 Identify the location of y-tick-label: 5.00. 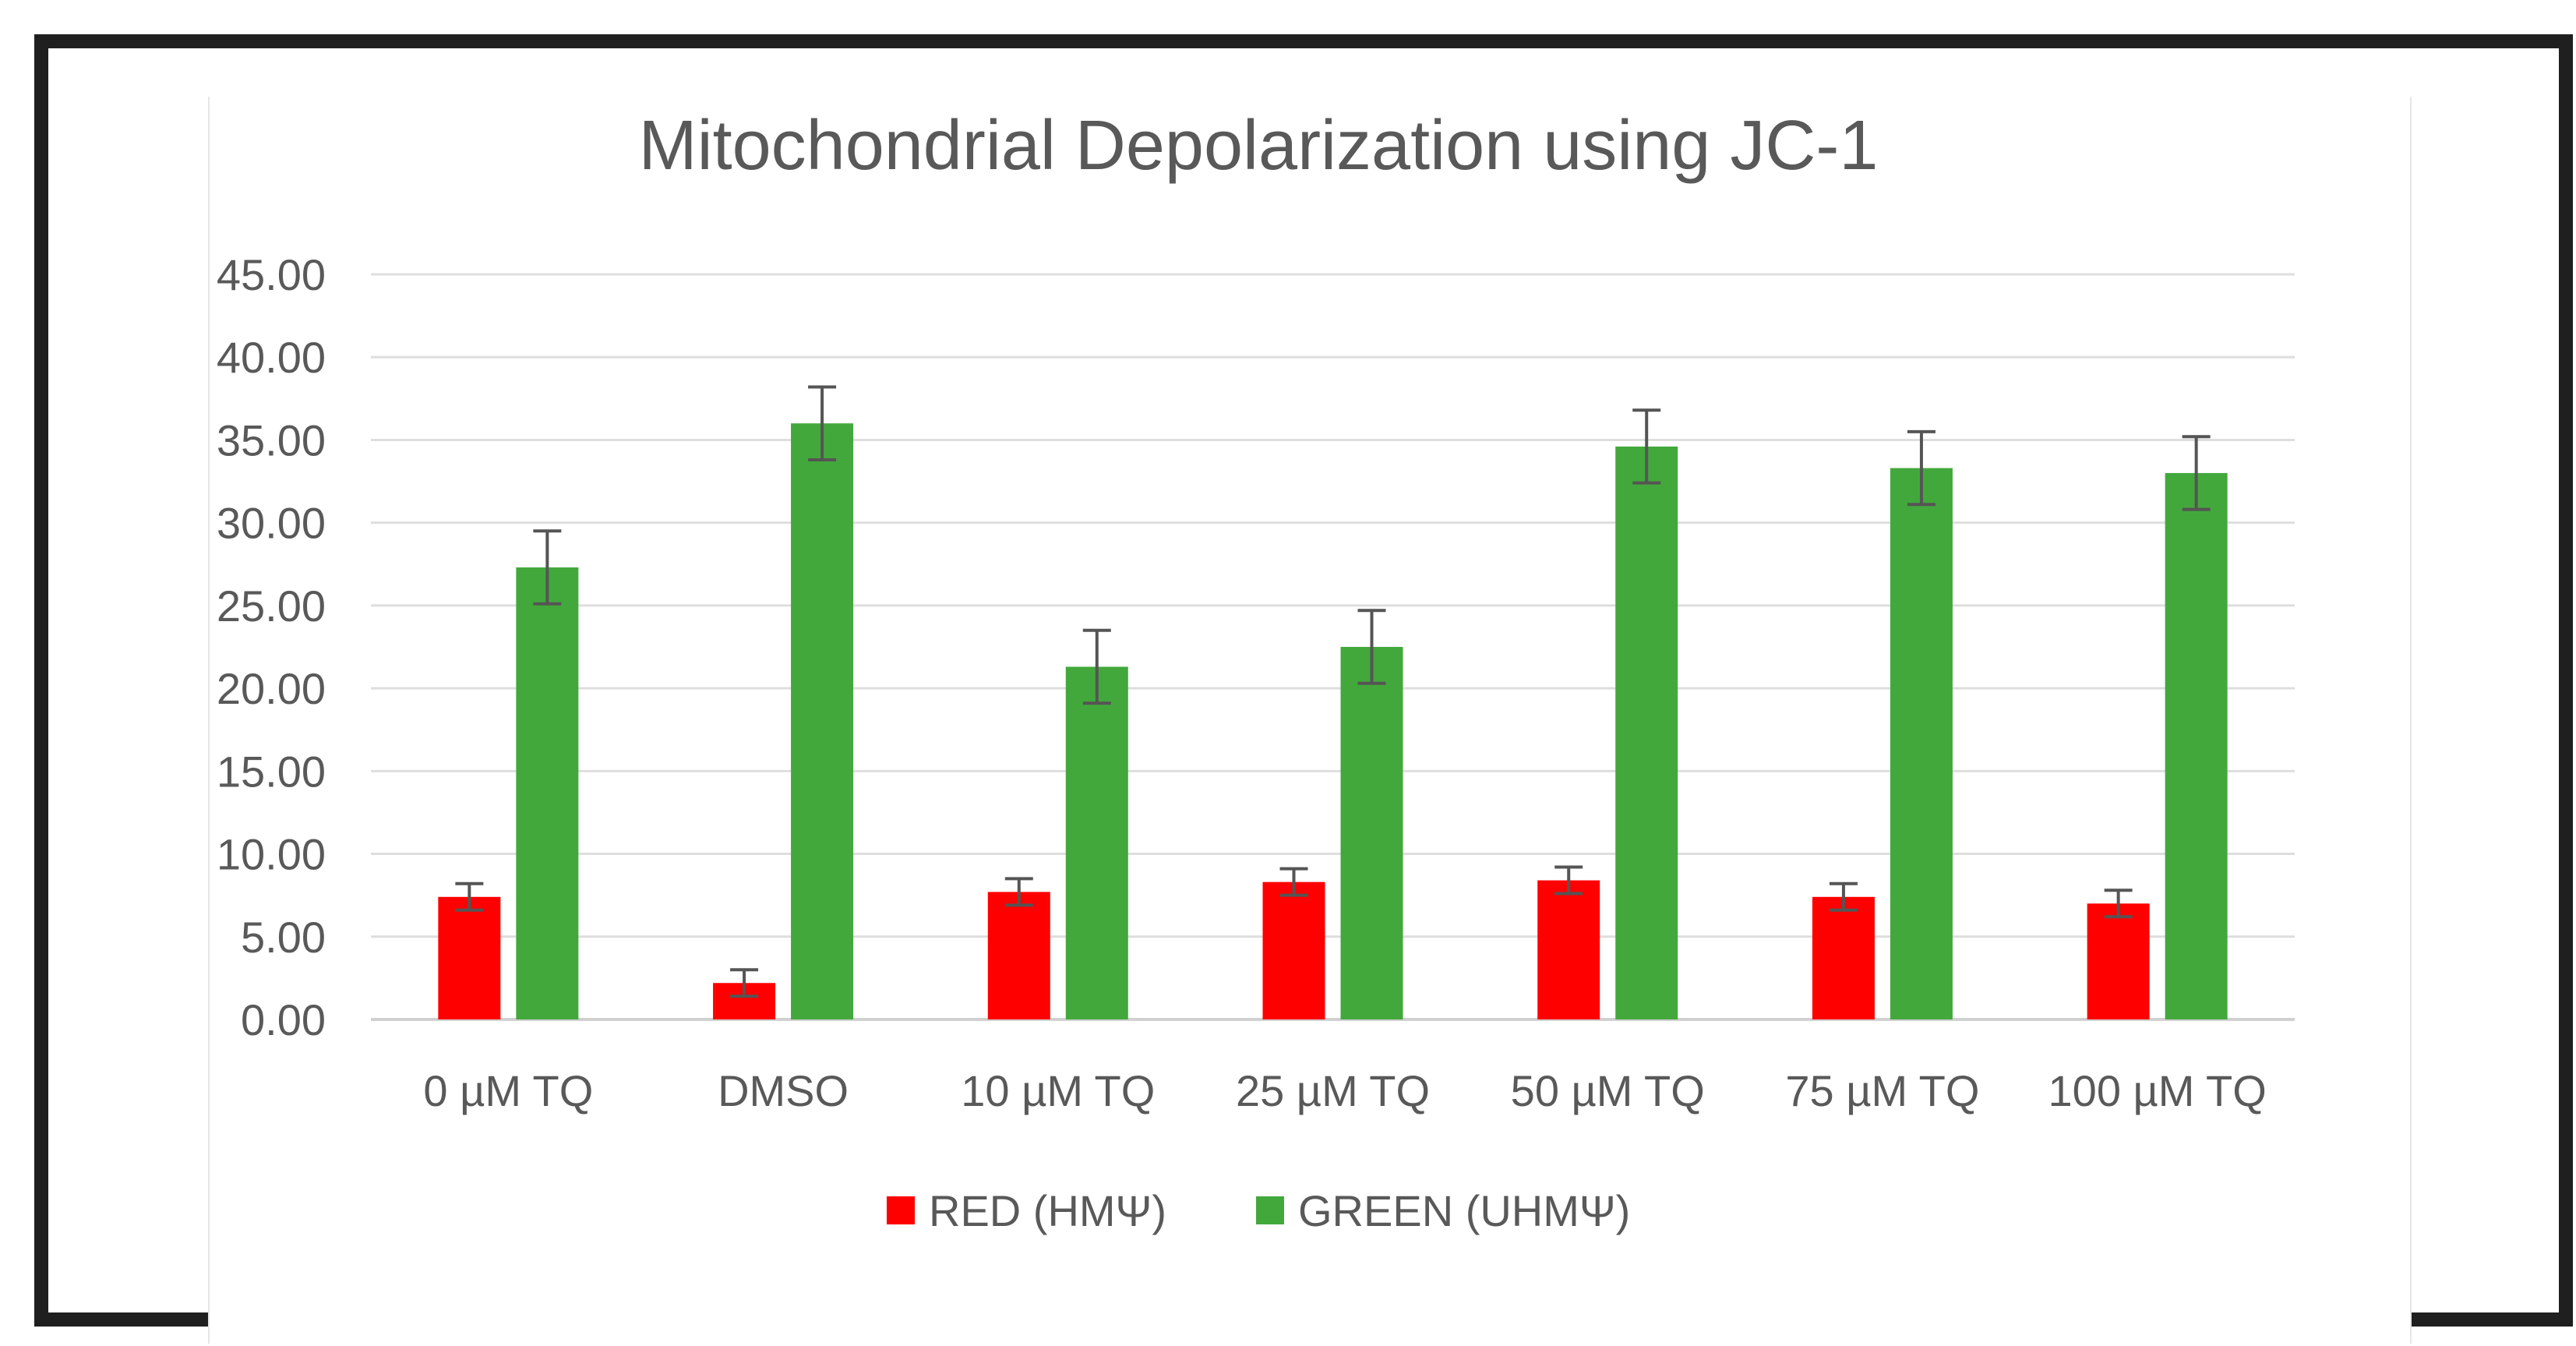
(283, 937).